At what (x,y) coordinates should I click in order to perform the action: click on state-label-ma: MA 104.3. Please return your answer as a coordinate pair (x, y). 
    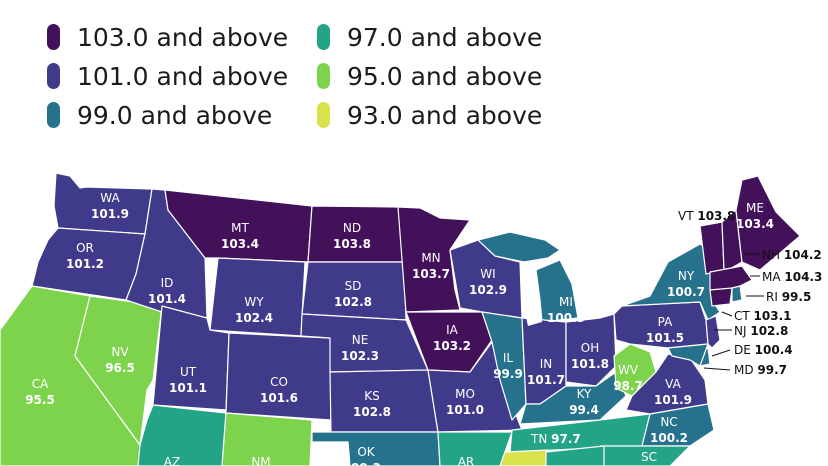
    Looking at the image, I should click on (792, 277).